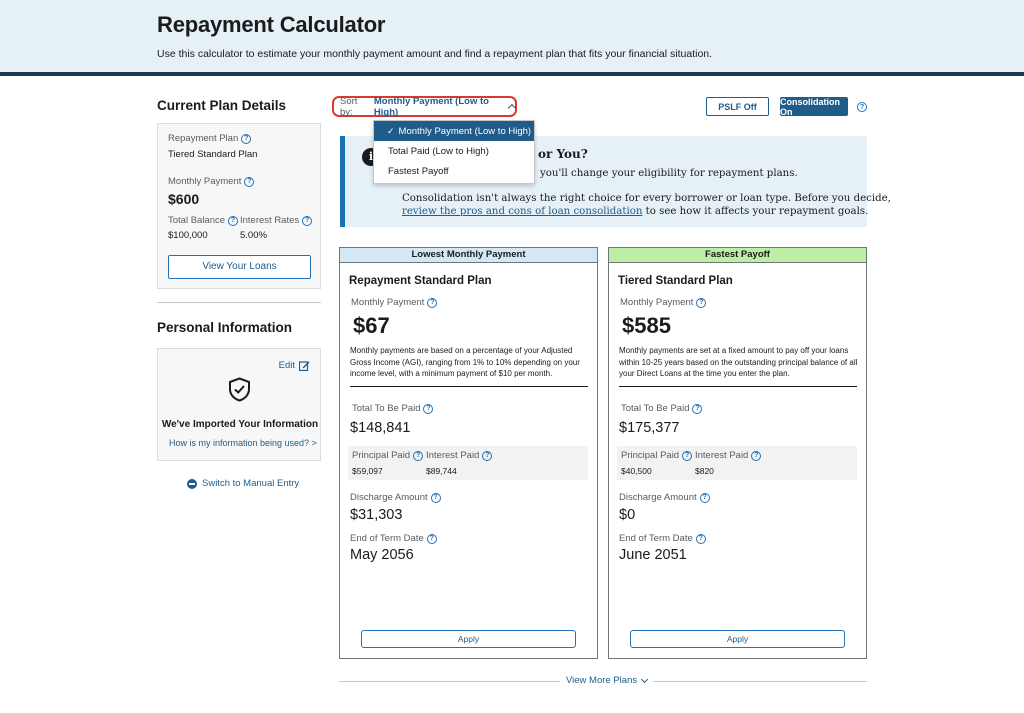  Describe the element at coordinates (814, 107) in the screenshot. I see `consolidation-toggle-button: Consolidation On` at that location.